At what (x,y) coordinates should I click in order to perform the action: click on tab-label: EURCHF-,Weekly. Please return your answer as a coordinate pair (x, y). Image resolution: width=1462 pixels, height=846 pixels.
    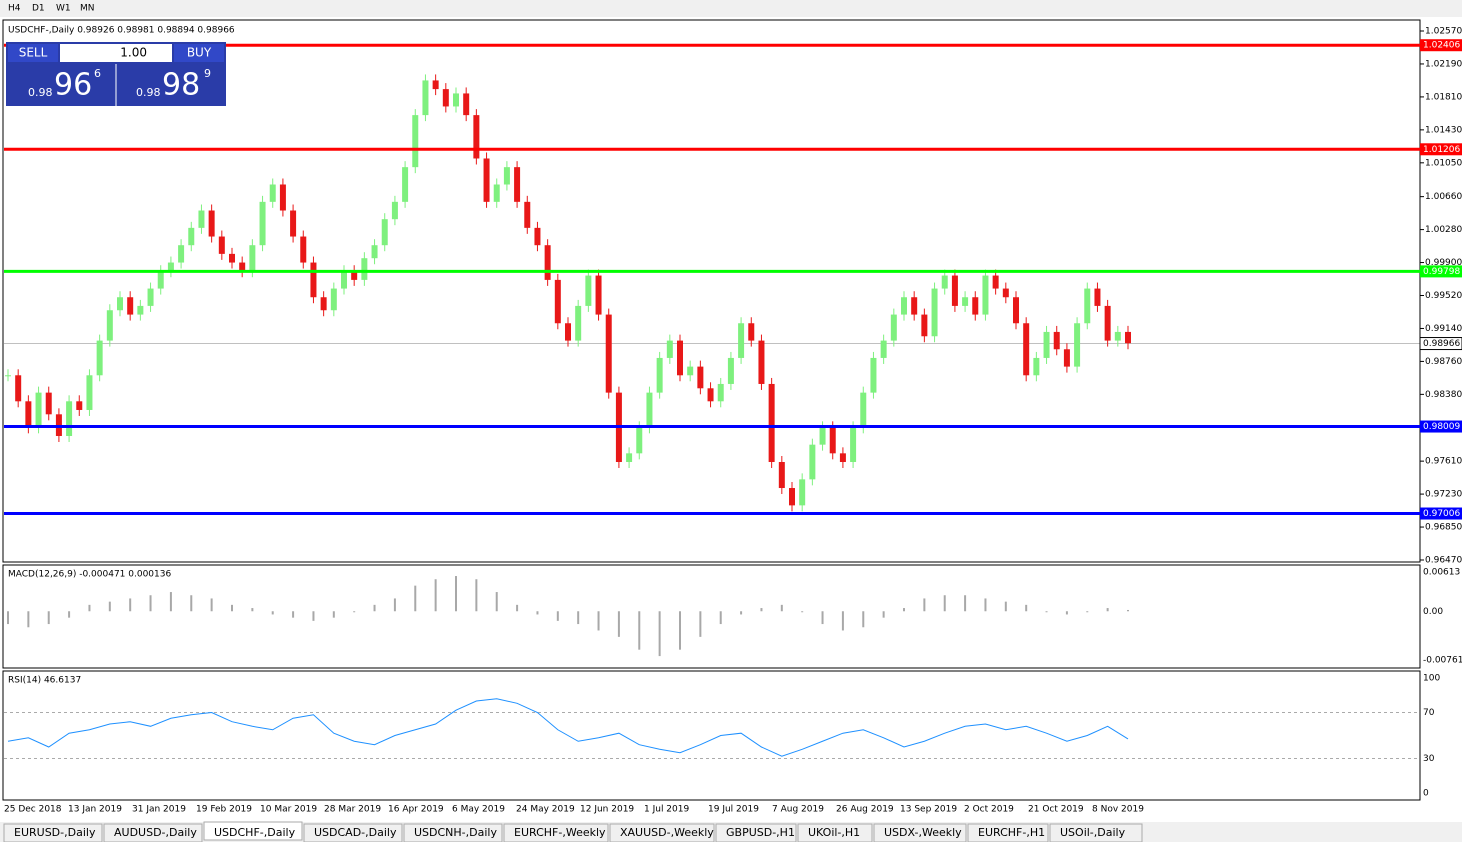
    Looking at the image, I should click on (560, 832).